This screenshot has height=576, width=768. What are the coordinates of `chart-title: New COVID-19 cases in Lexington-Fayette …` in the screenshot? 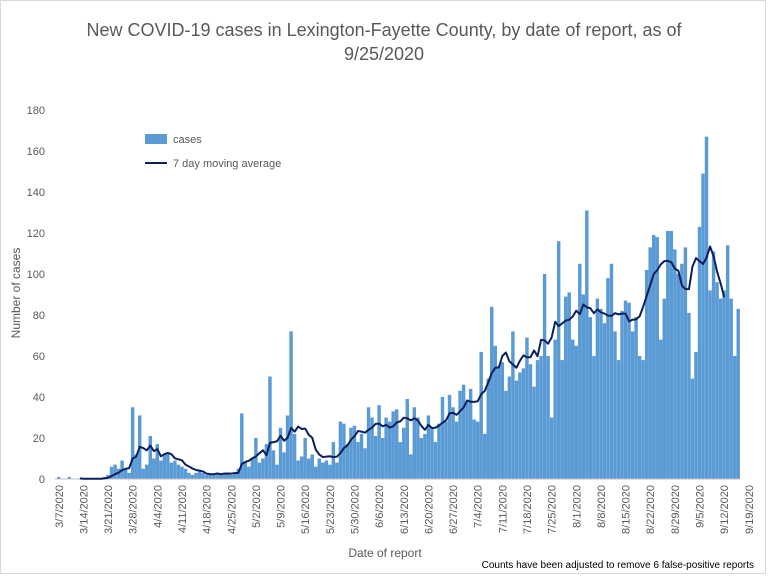 It's located at (384, 42).